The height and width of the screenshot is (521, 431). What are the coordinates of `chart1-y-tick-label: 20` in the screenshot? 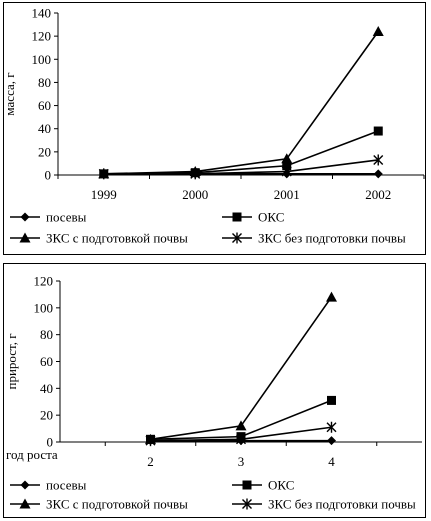 It's located at (44, 151).